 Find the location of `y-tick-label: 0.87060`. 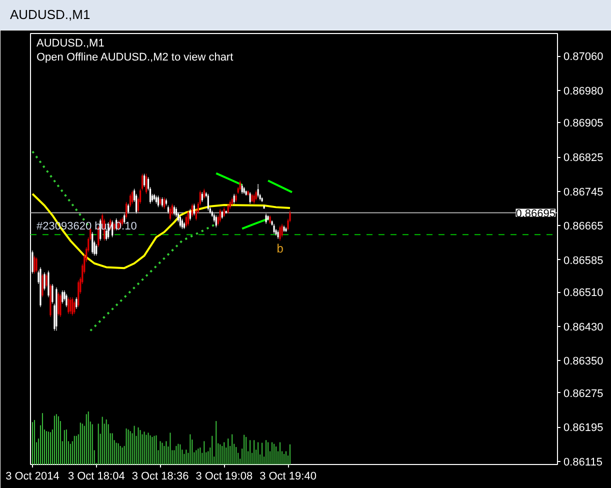

y-tick-label: 0.87060 is located at coordinates (584, 57).